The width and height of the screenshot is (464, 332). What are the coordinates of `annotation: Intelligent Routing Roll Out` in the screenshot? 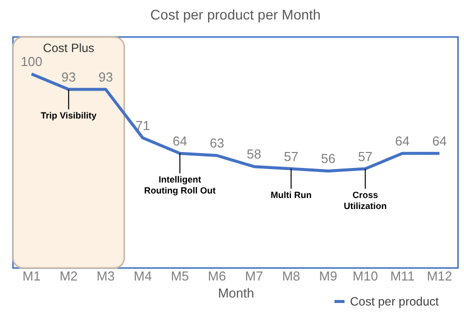 It's located at (180, 185).